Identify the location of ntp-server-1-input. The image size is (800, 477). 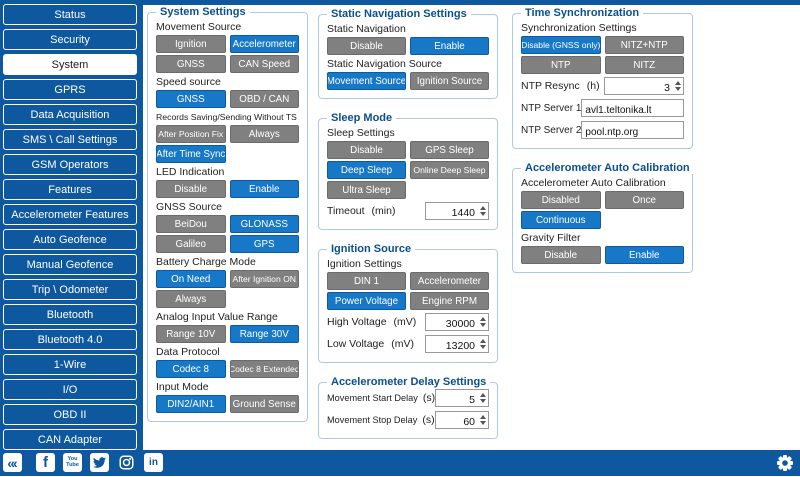
(632, 109).